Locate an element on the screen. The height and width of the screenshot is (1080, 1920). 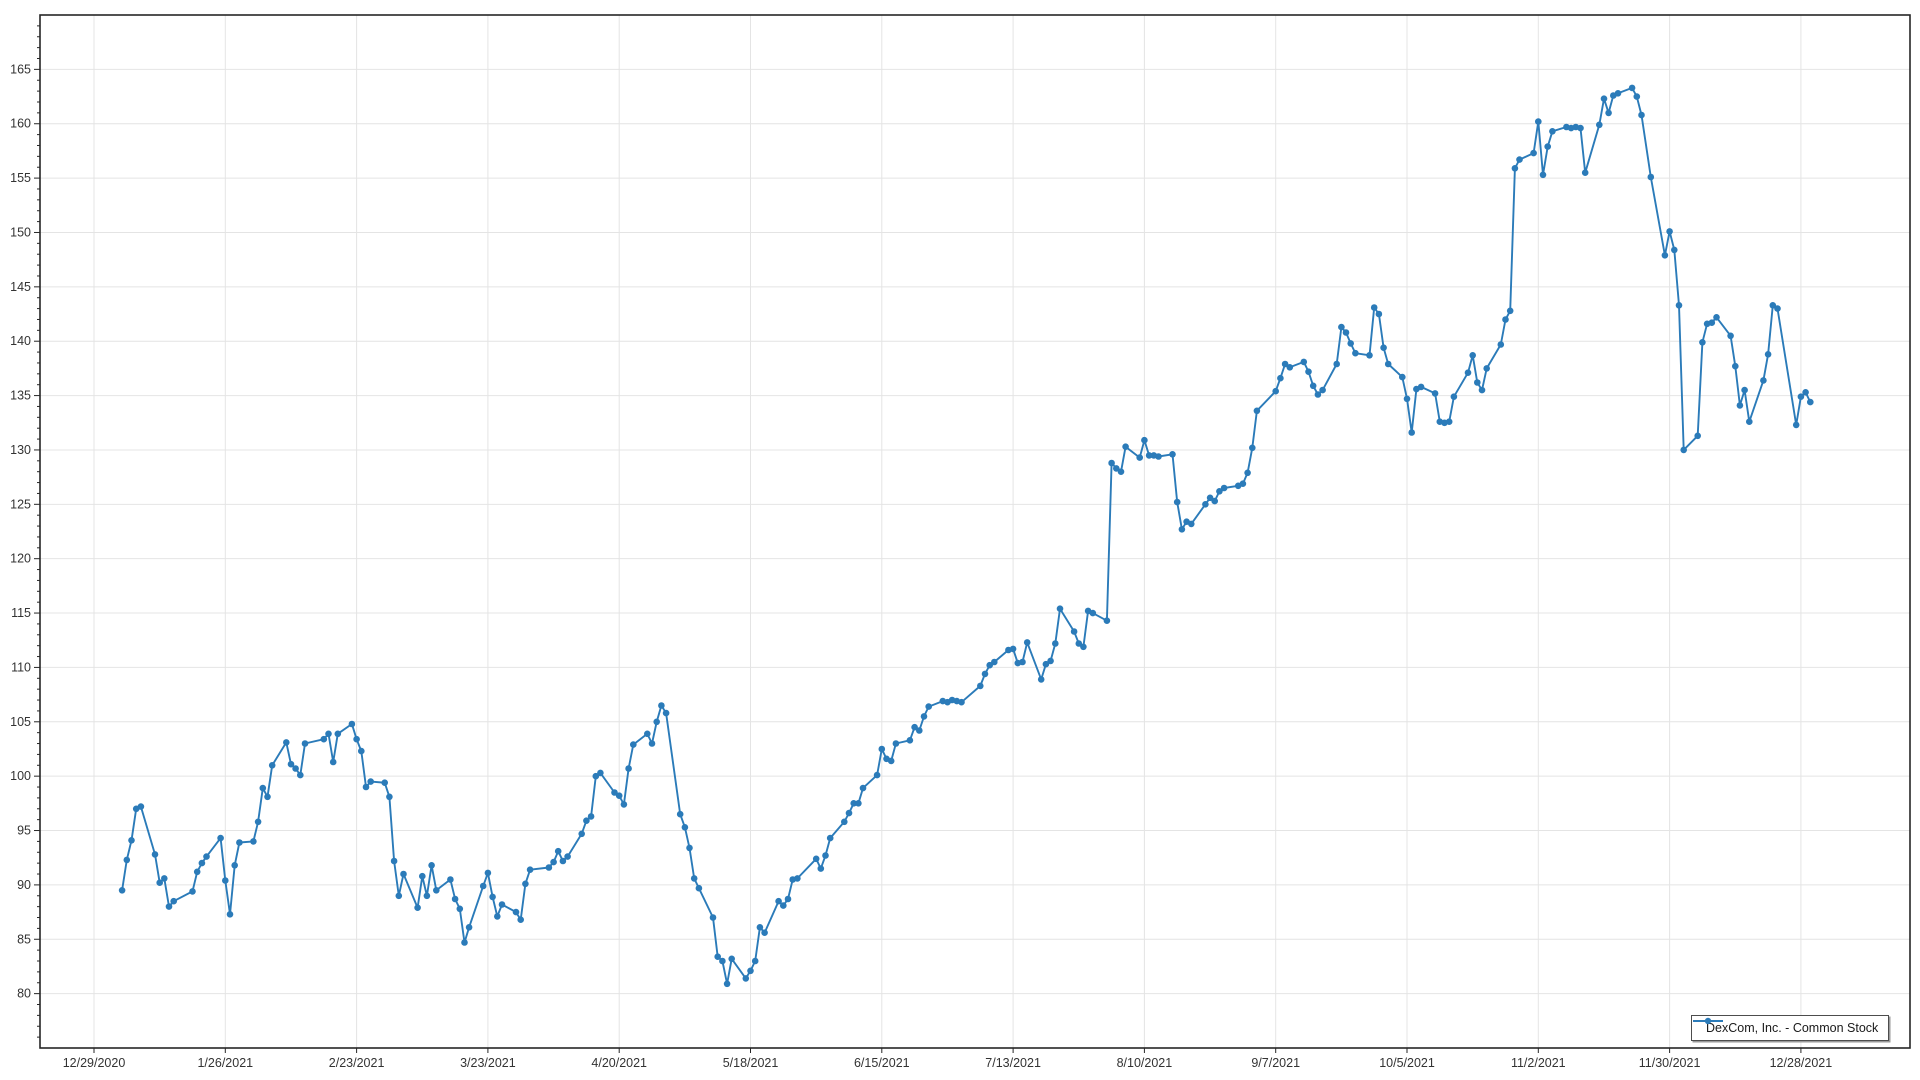
y-axis-label: 95 is located at coordinates (24, 831).